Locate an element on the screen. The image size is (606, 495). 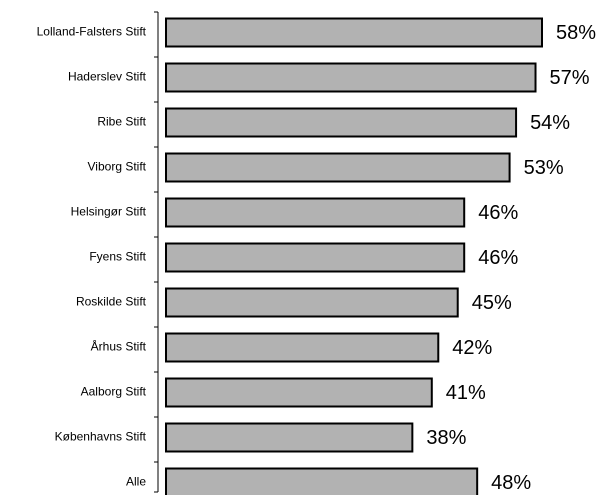
category-label: Ribe Stift is located at coordinates (121, 122).